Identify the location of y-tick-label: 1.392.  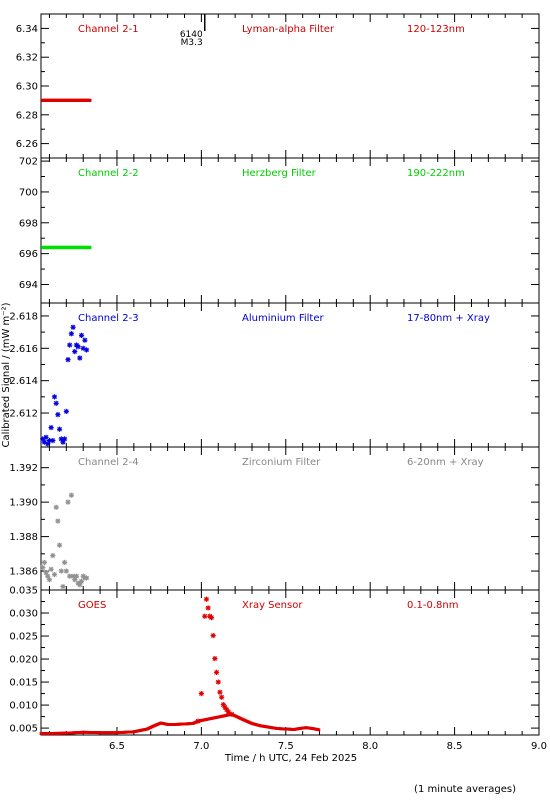
(23, 468).